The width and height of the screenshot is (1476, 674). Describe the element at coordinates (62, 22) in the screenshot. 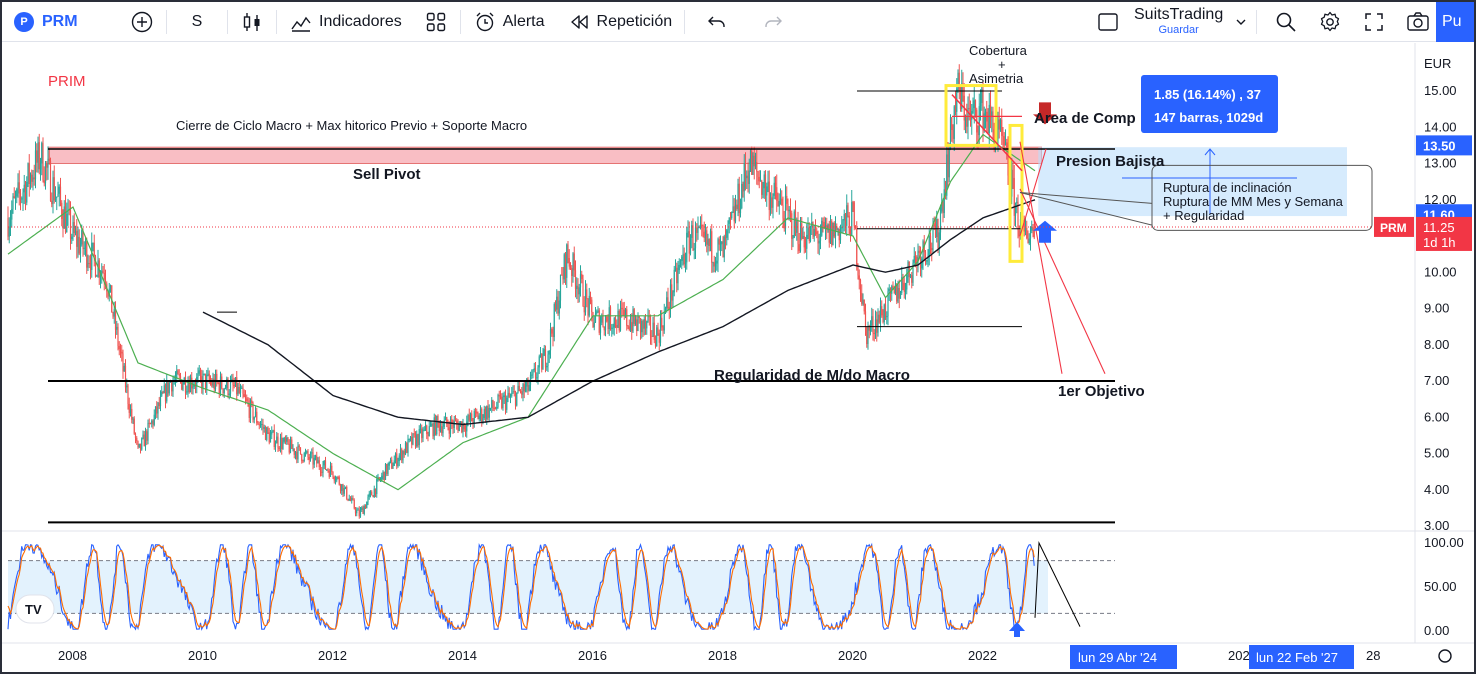

I see `symbol-search-button: P PRM` at that location.